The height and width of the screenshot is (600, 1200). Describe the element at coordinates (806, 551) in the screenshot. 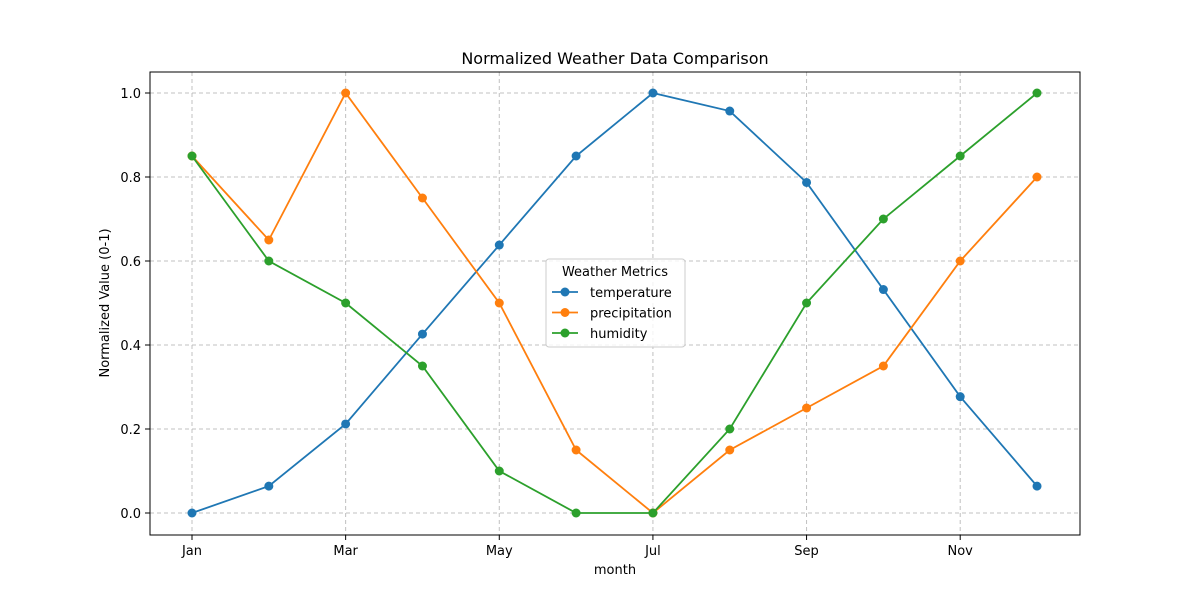

I see `x-tick-label: Sep` at that location.